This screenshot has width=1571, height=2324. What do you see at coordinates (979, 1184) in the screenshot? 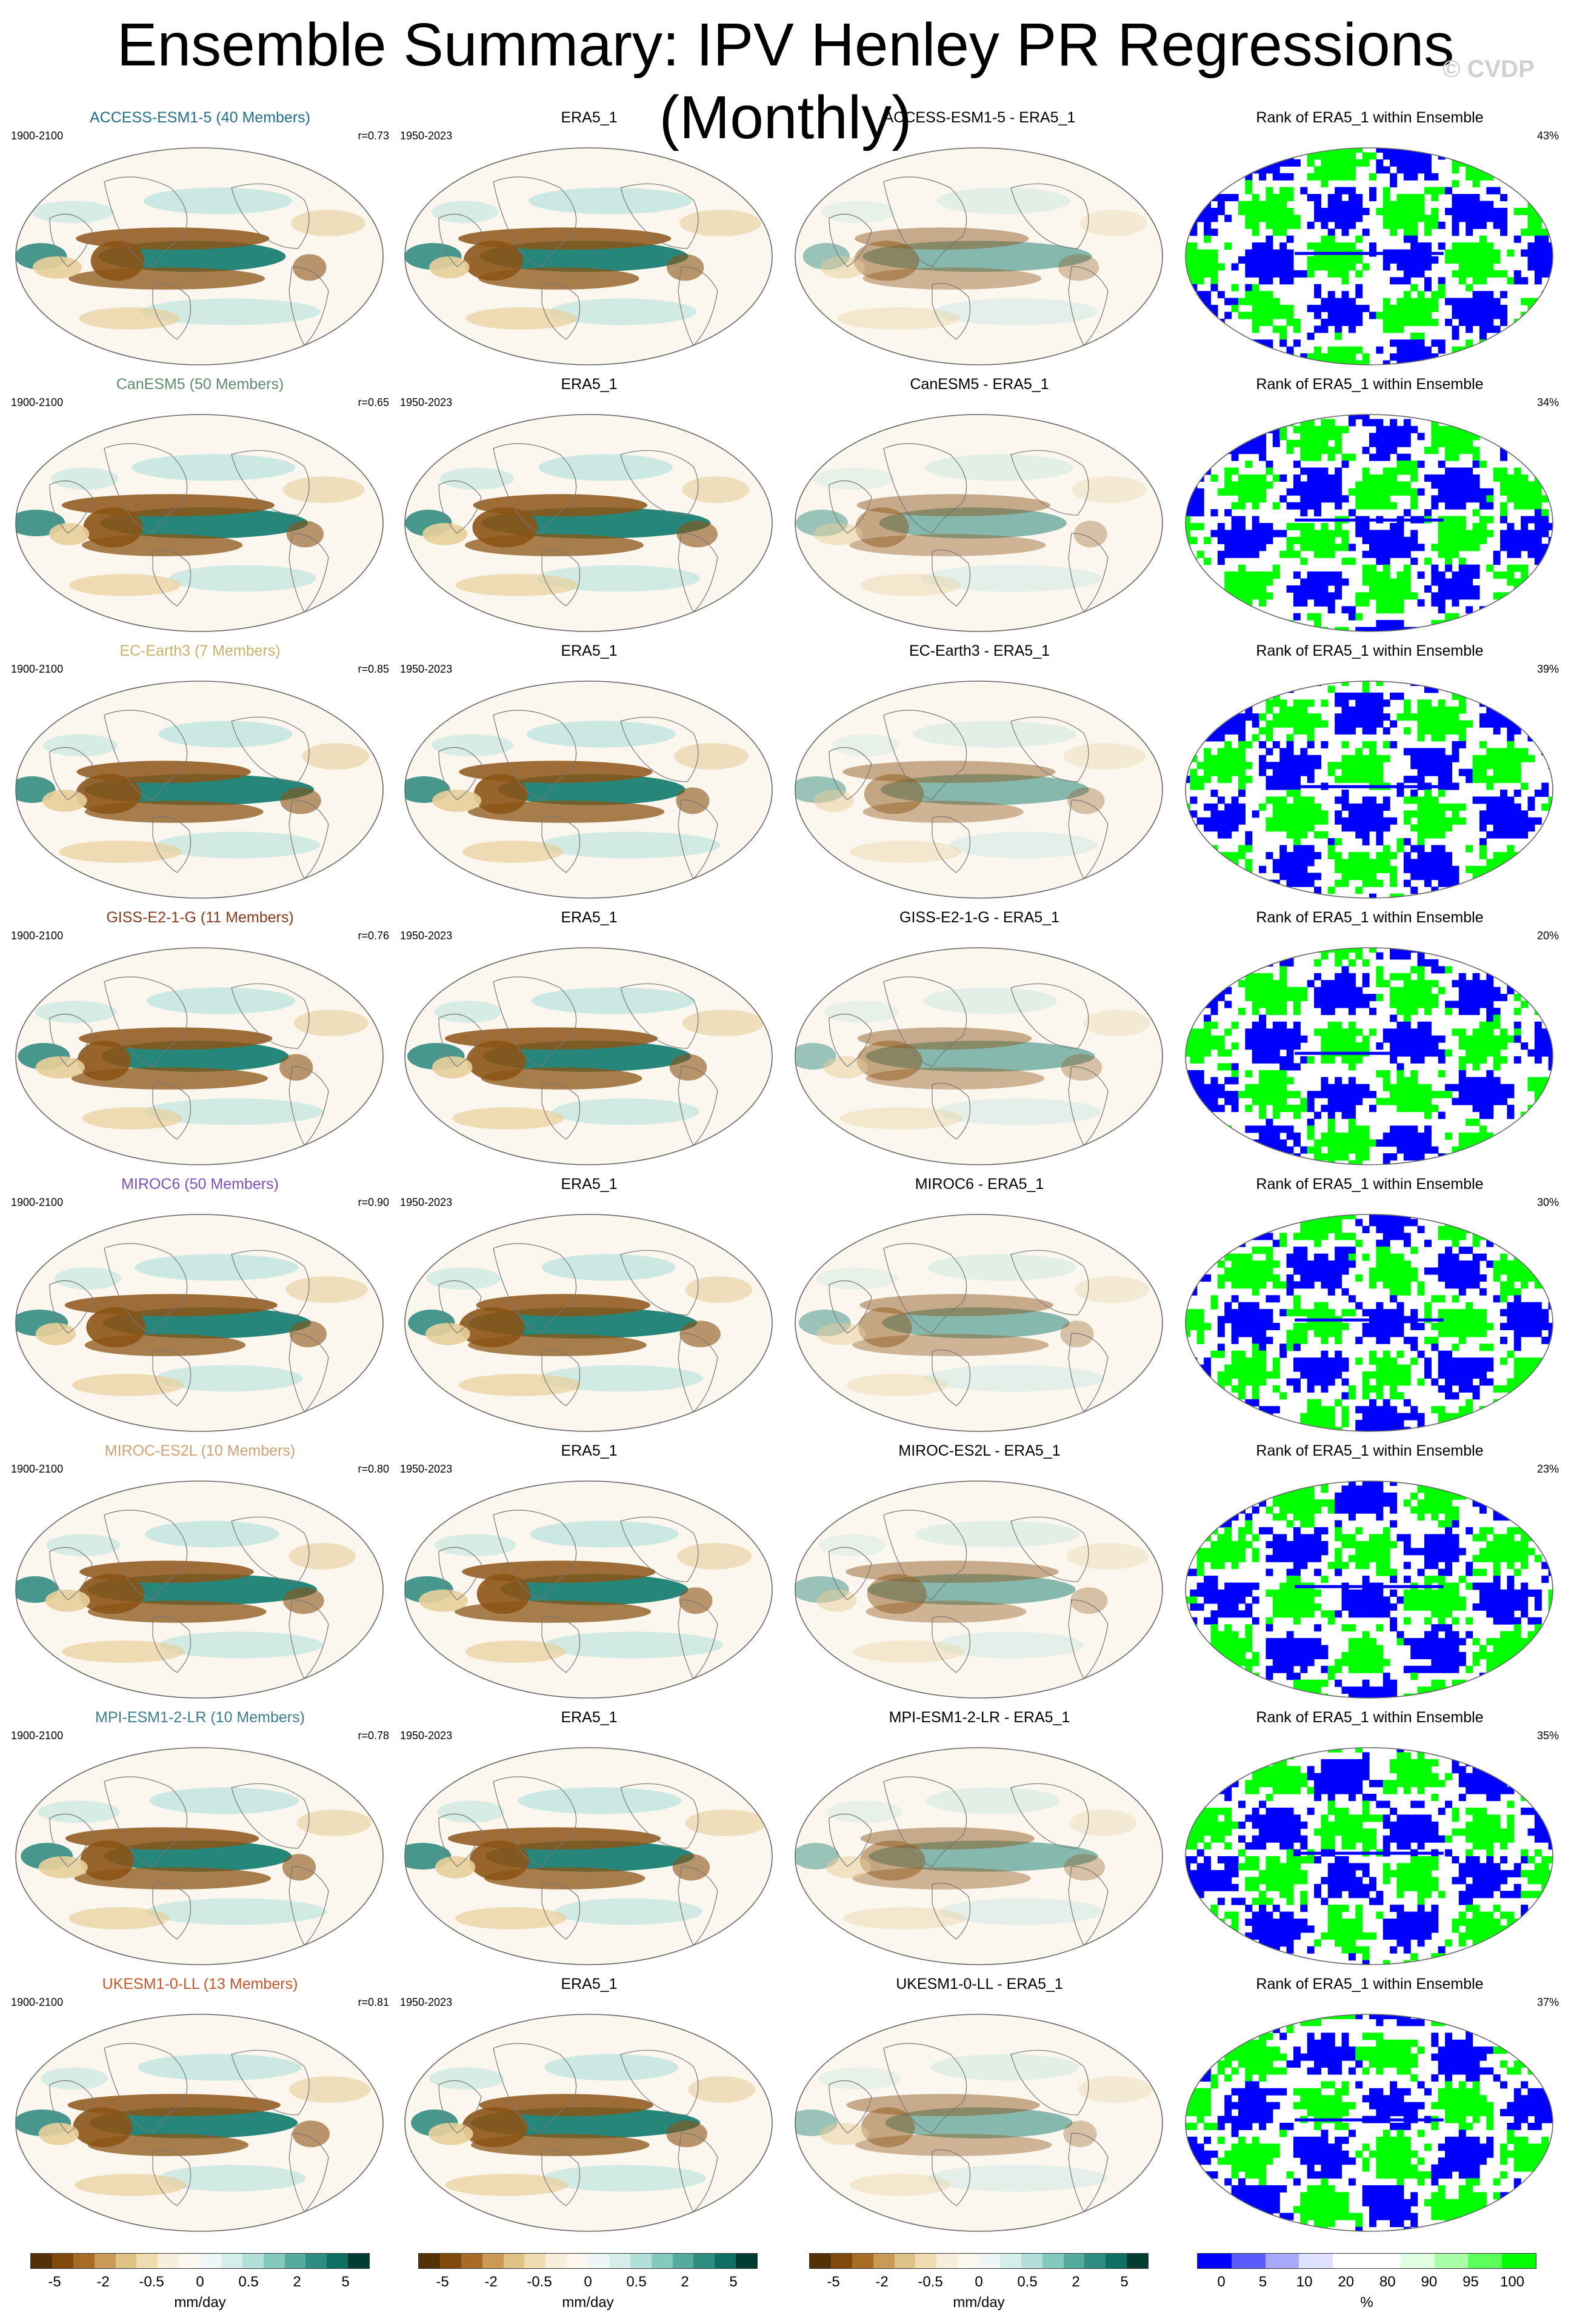
I see `diff-panel-title: MIROC6 - ERA5_1` at bounding box center [979, 1184].